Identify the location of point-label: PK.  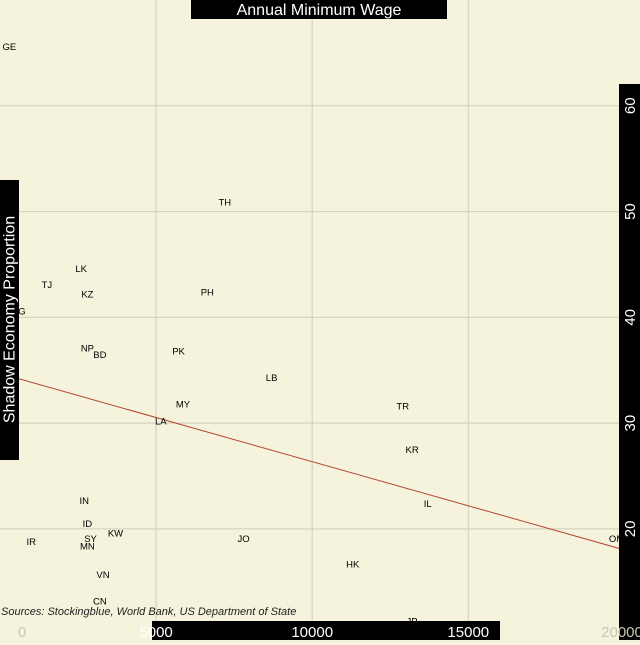
(178, 352).